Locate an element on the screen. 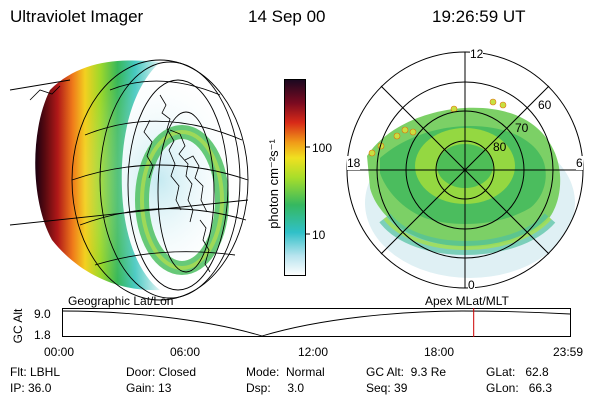 This screenshot has width=600, height=400. lat-label-70: 70 is located at coordinates (522, 128).